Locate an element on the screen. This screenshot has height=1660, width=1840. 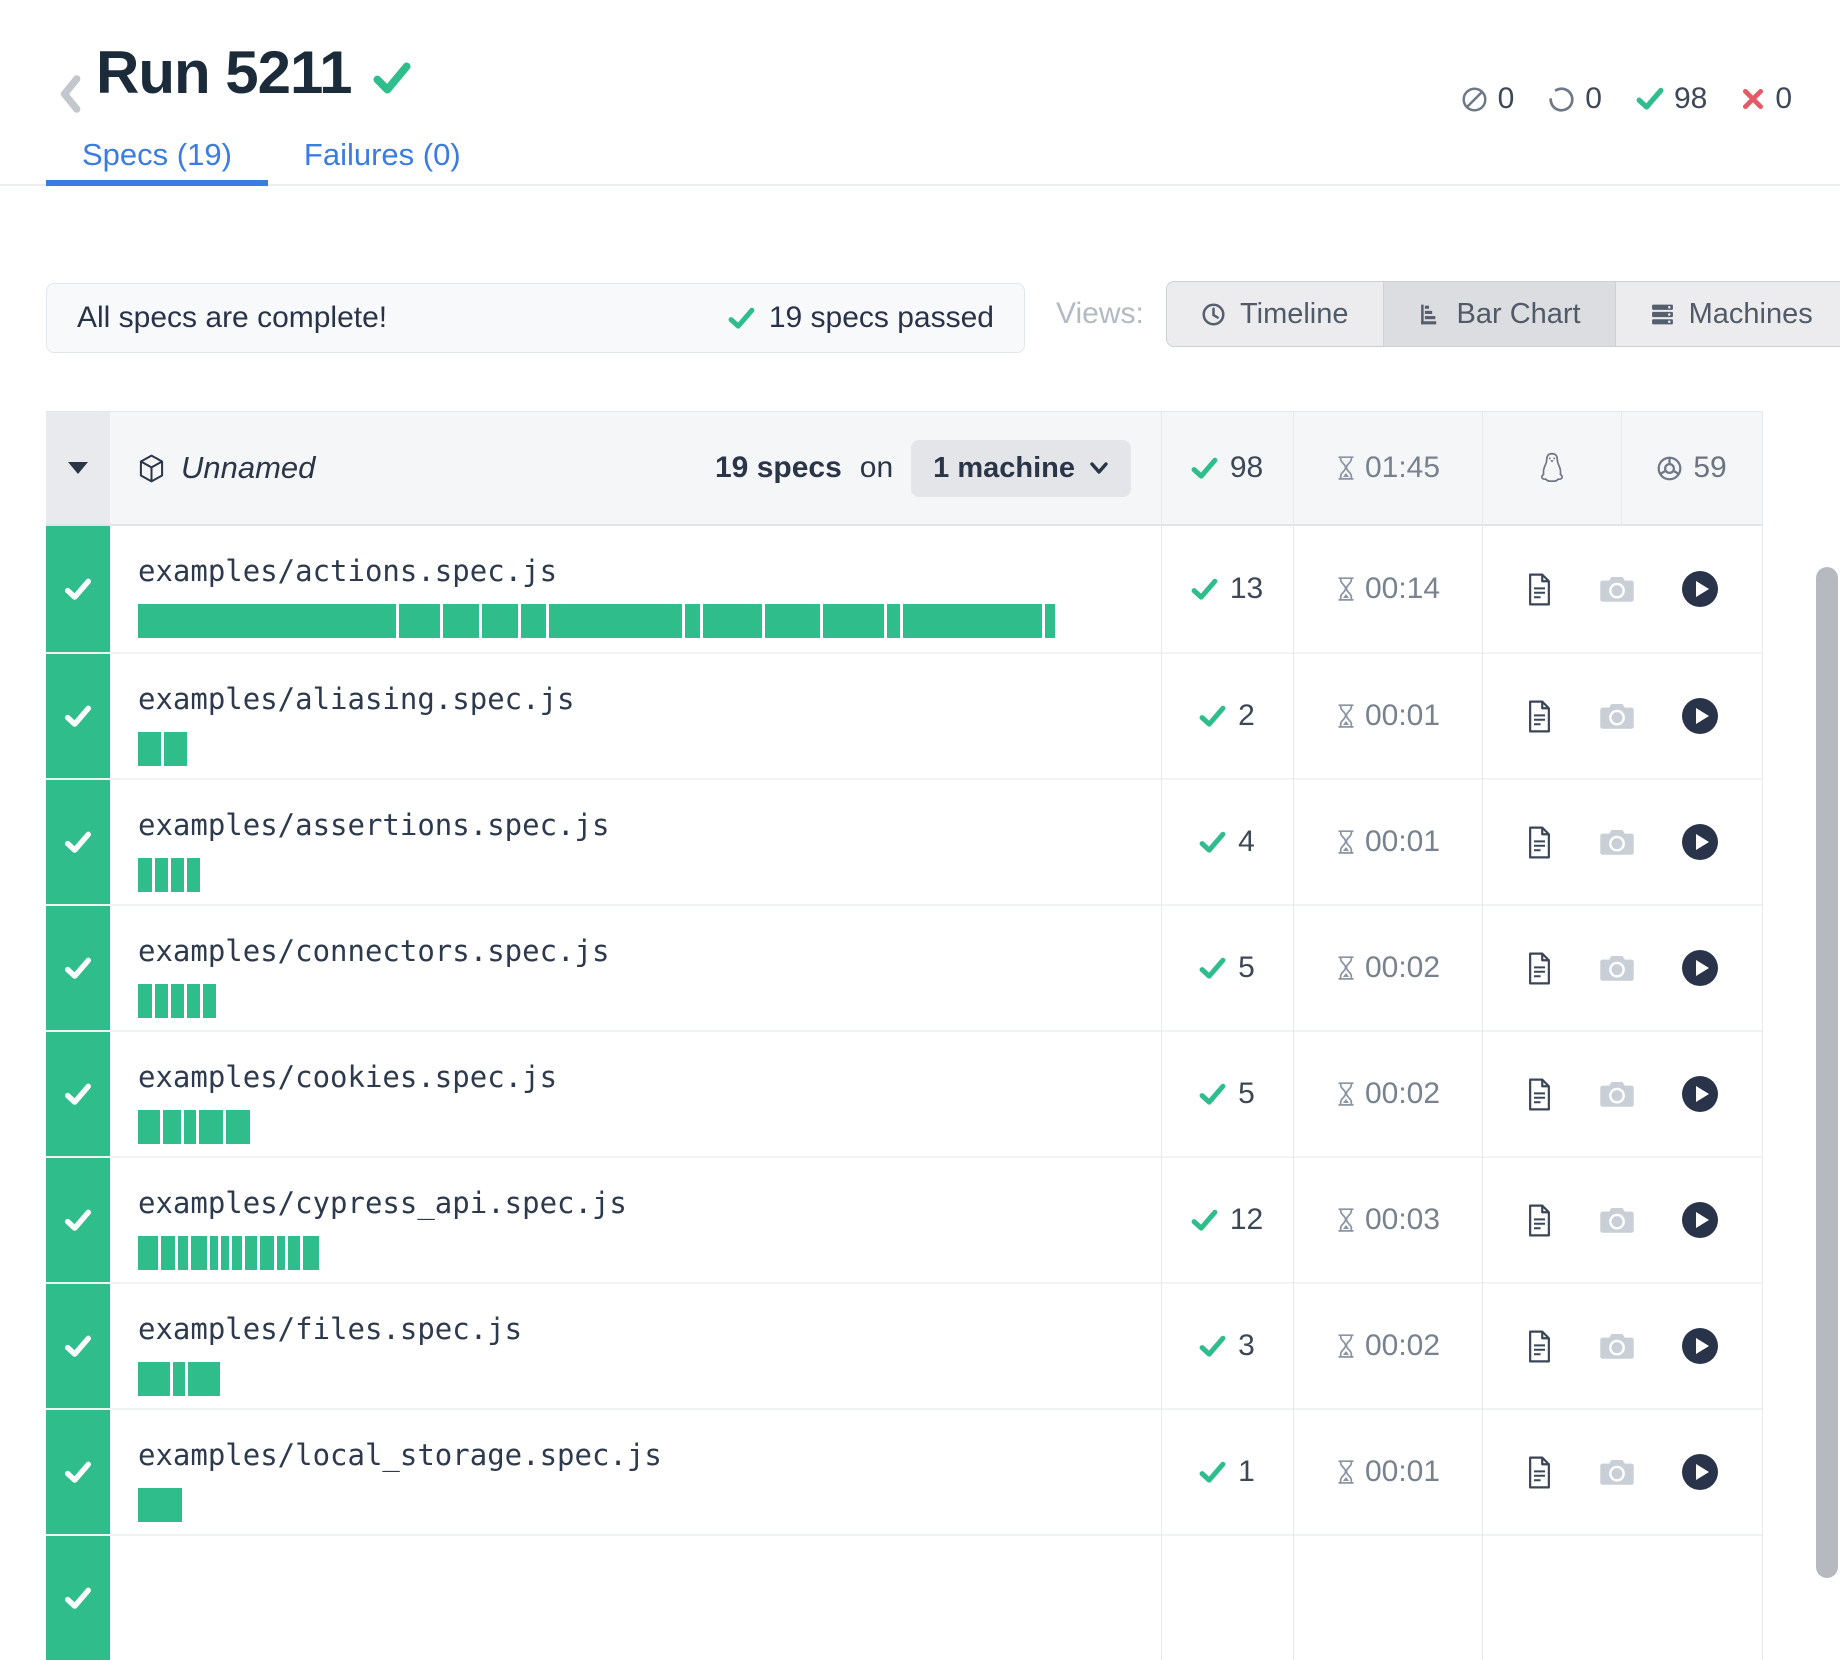
group-passed-stat: 98 is located at coordinates (1227, 468).